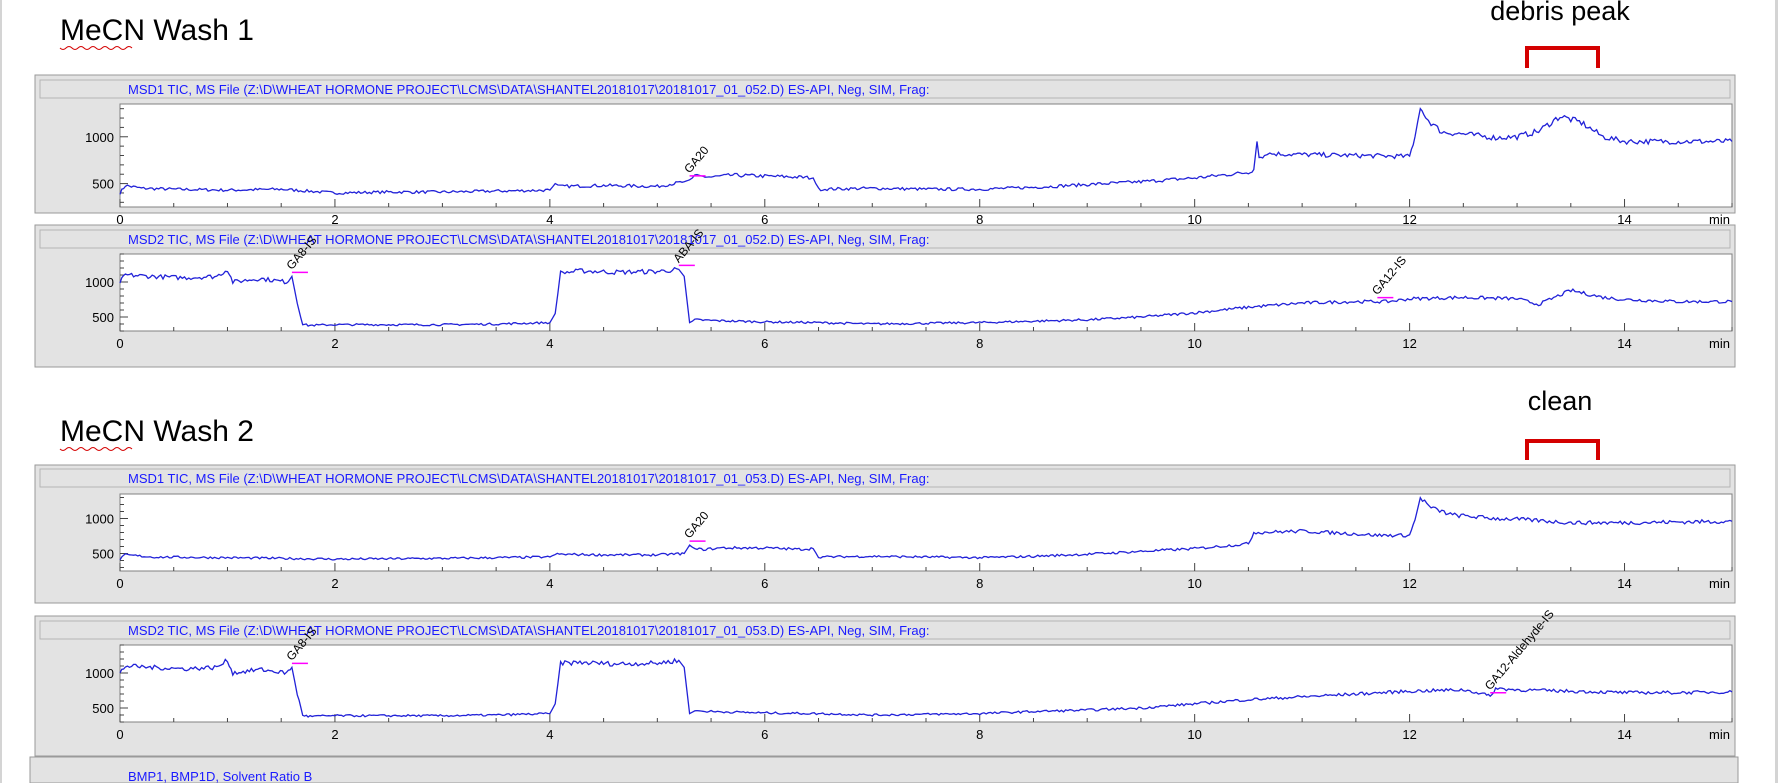  What do you see at coordinates (157, 30) in the screenshot?
I see `section-title-wash-1: MeCN Wash 1` at bounding box center [157, 30].